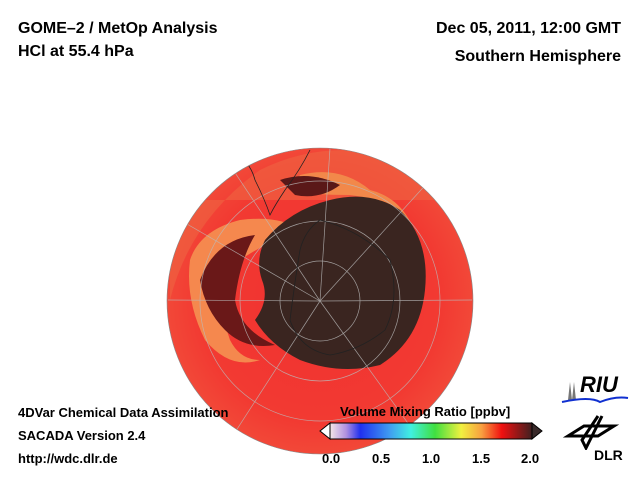 Image resolution: width=640 pixels, height=480 pixels. What do you see at coordinates (118, 28) in the screenshot?
I see `figure-title: GOME–2 / MetOp Analysis` at bounding box center [118, 28].